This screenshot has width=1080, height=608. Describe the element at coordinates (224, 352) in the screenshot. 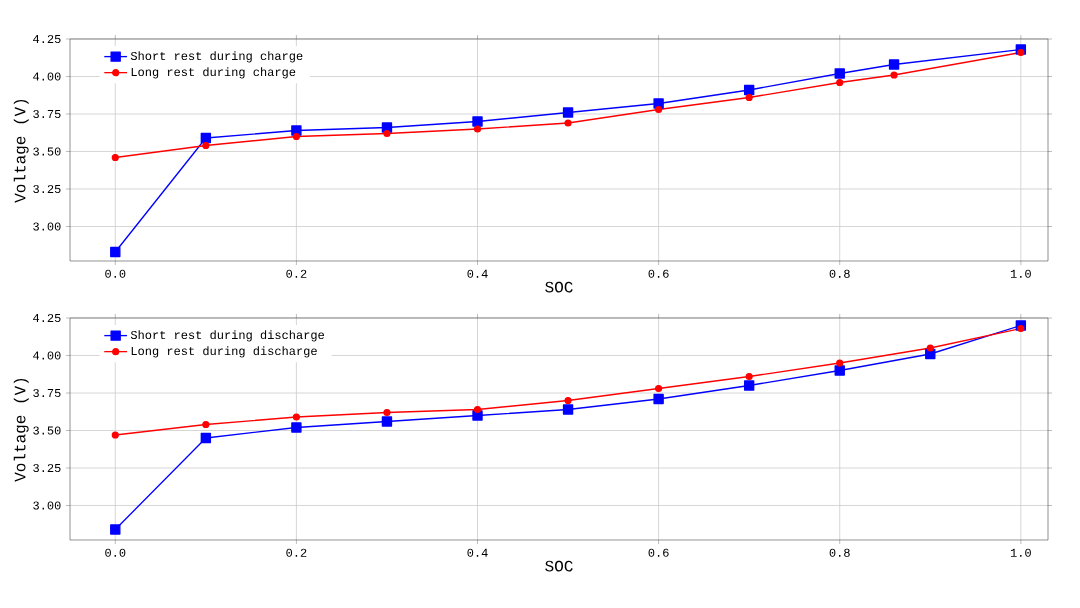

I see `legend-label: Long rest during discharge` at that location.